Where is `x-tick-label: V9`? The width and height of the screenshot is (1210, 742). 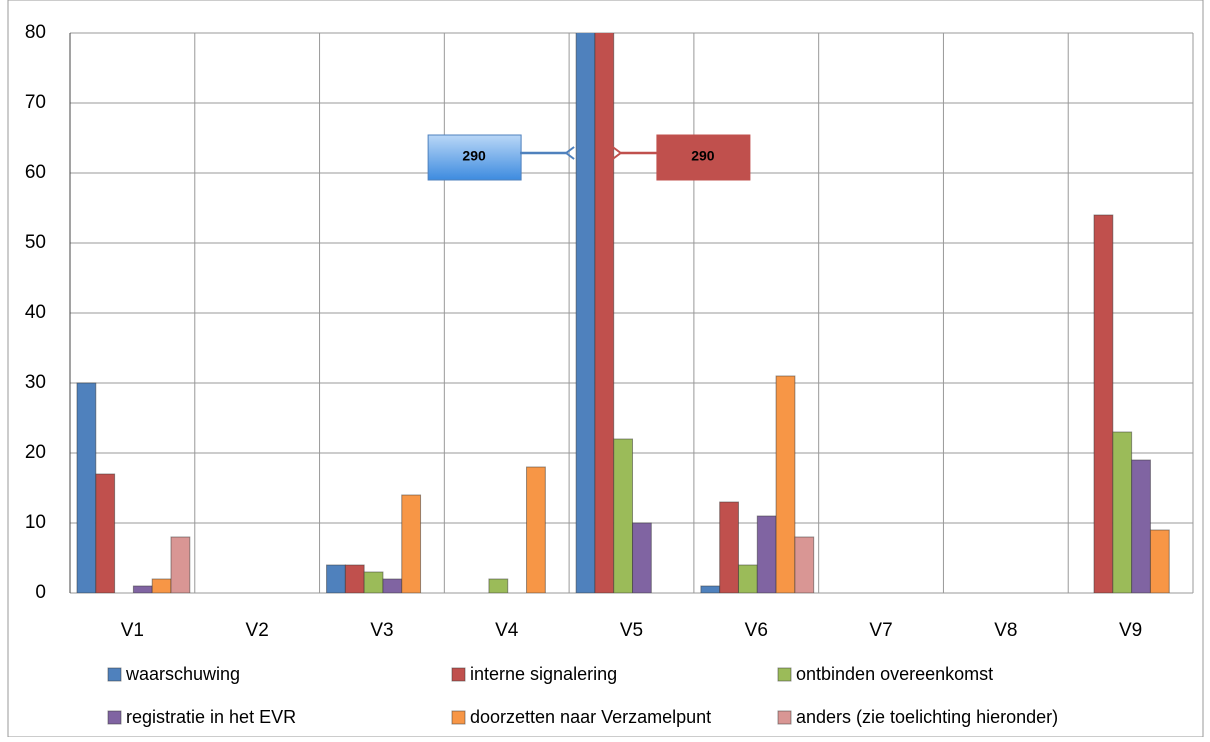
x-tick-label: V9 is located at coordinates (1130, 630).